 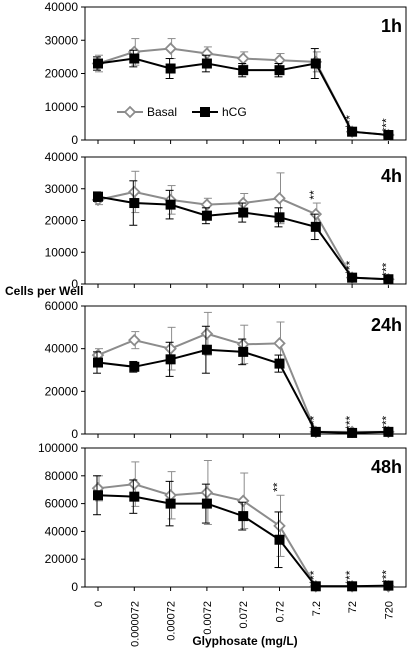 I want to click on legend-label-hcg: hCG, so click(x=234, y=112).